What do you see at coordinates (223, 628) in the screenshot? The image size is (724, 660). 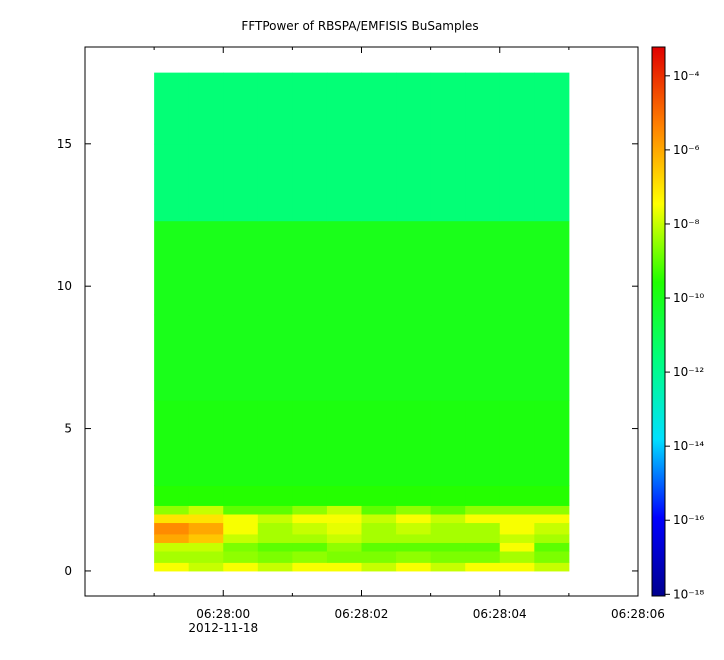 I see `date-label: 2012-11-18` at bounding box center [223, 628].